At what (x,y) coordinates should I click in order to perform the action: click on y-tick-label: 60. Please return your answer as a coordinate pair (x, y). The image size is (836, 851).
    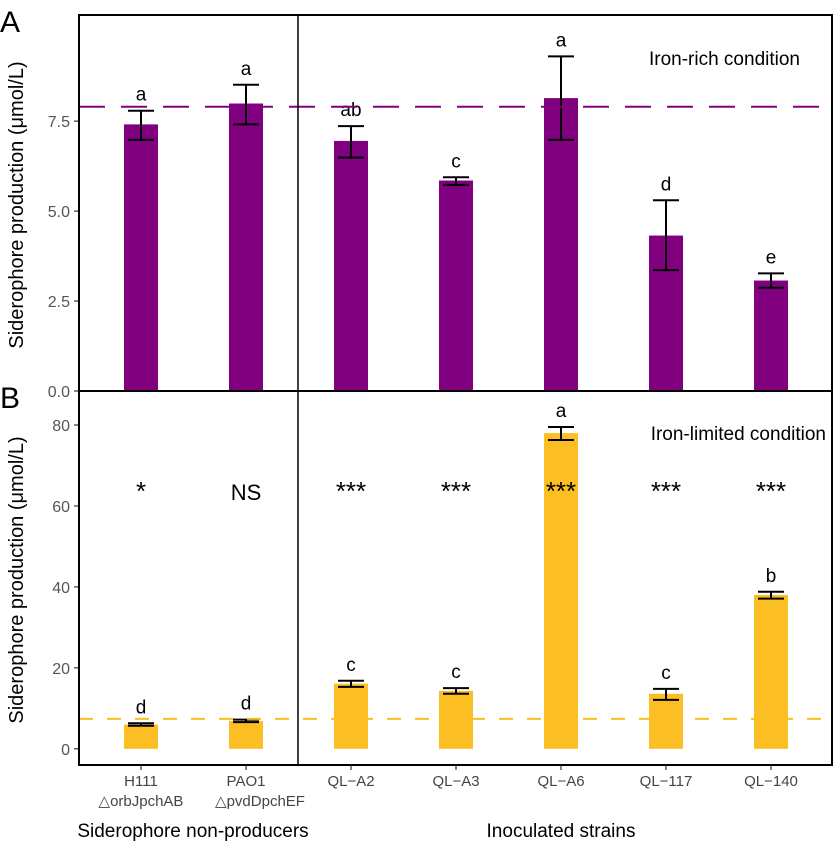
    Looking at the image, I should click on (61, 507).